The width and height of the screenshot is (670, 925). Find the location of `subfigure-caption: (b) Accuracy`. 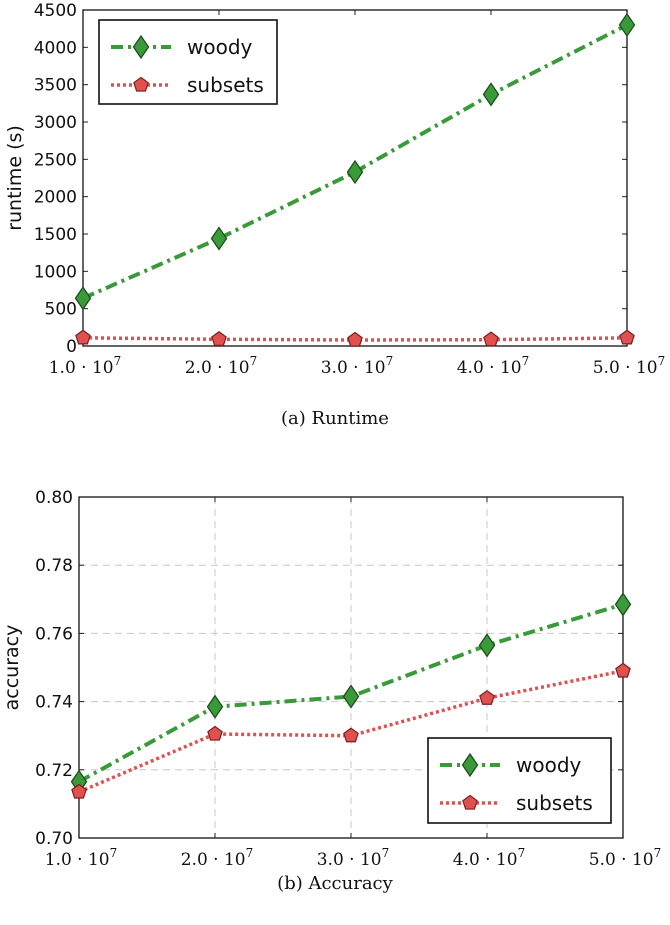

subfigure-caption: (b) Accuracy is located at coordinates (335, 883).